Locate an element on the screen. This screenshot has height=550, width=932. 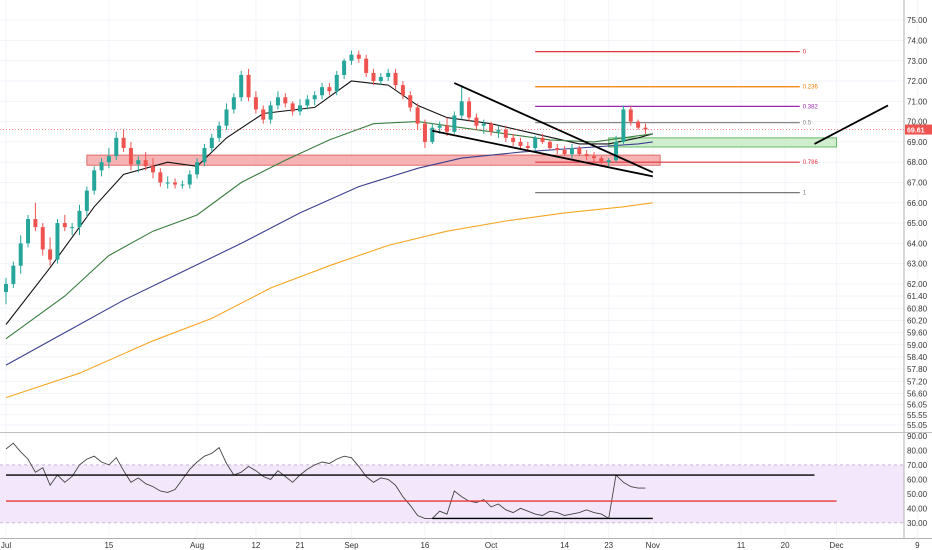
time-tick-label: 16 is located at coordinates (424, 545).